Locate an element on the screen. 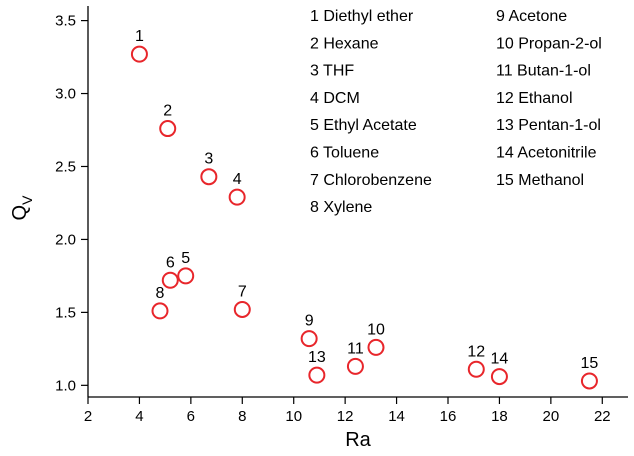  legend-entry: 15 Methanol is located at coordinates (540, 180).